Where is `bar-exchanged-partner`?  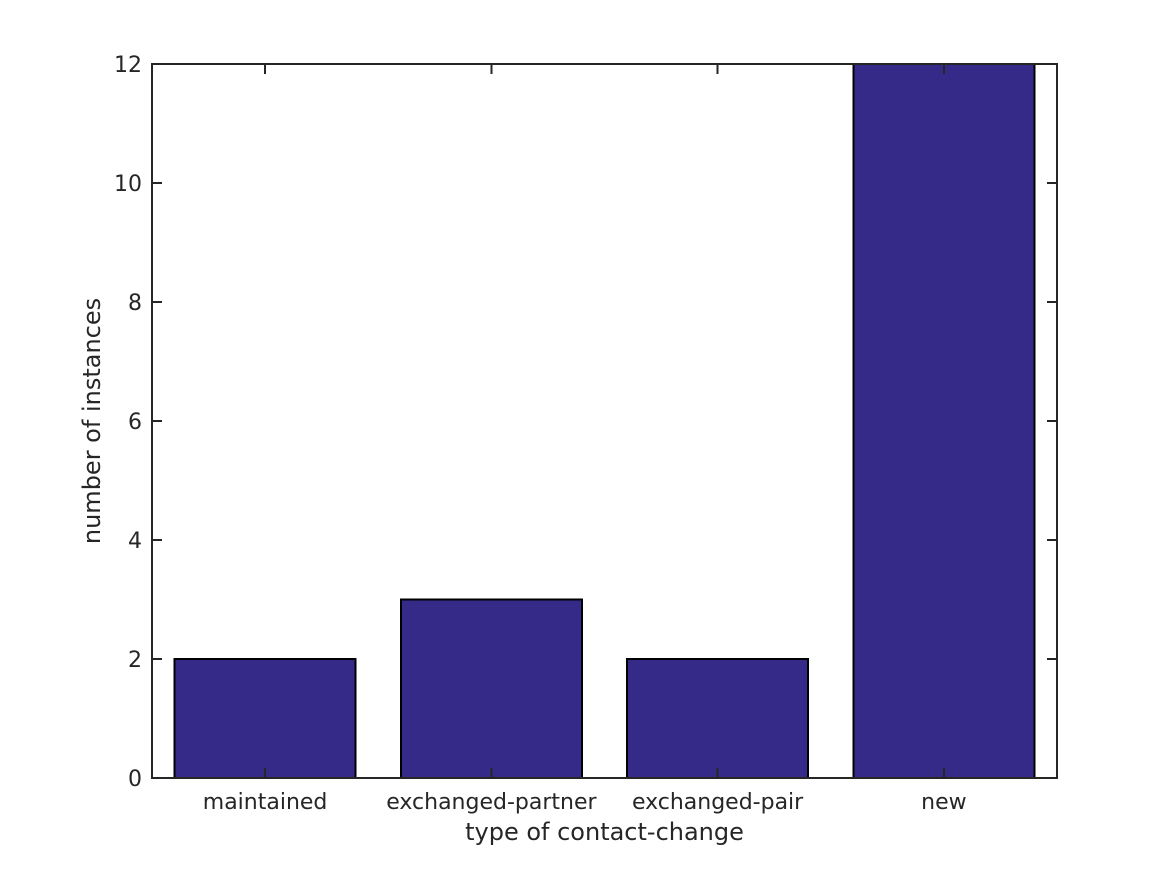
bar-exchanged-partner is located at coordinates (491, 688).